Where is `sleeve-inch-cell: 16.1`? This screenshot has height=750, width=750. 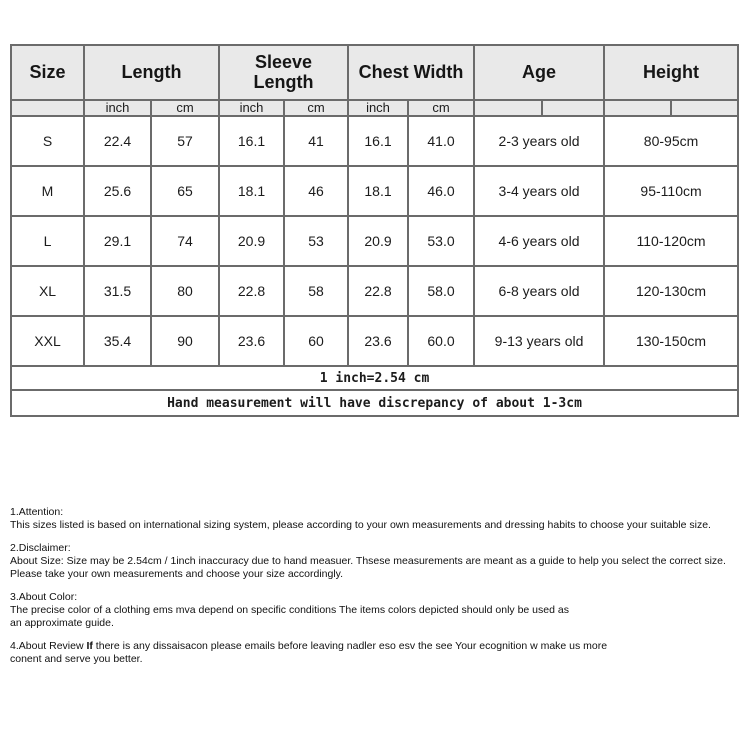 sleeve-inch-cell: 16.1 is located at coordinates (251, 141).